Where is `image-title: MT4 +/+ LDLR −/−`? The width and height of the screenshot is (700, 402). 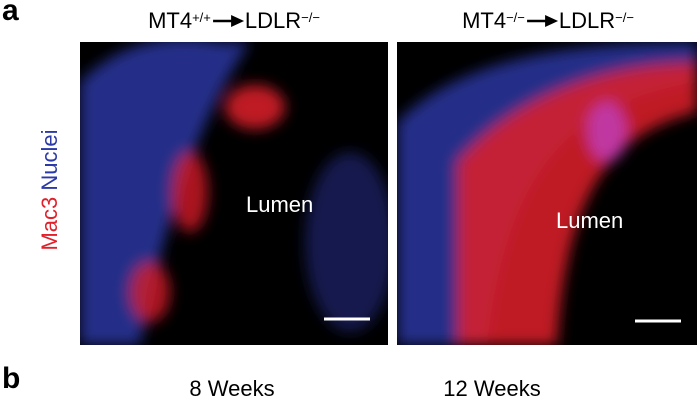 image-title: MT4 +/+ LDLR −/− is located at coordinates (234, 21).